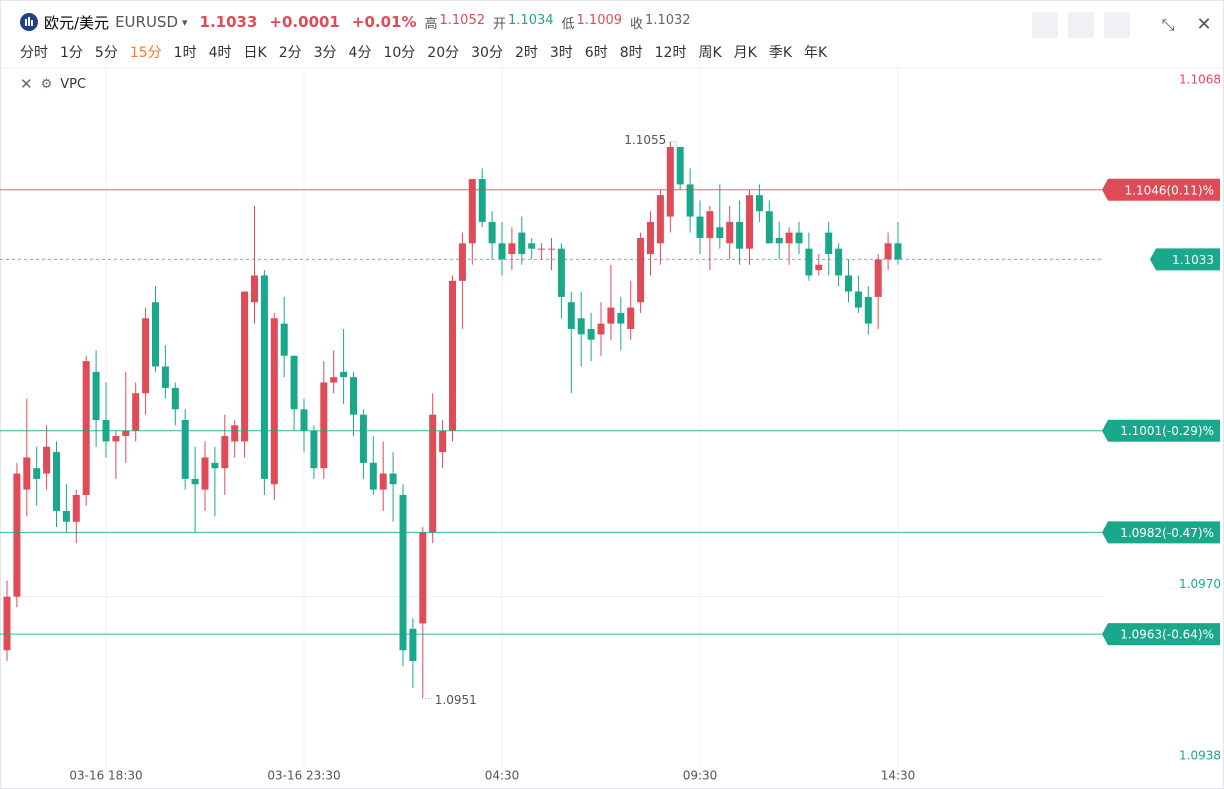 This screenshot has width=1224, height=789. Describe the element at coordinates (637, 24) in the screenshot. I see `stat-label: 收` at that location.